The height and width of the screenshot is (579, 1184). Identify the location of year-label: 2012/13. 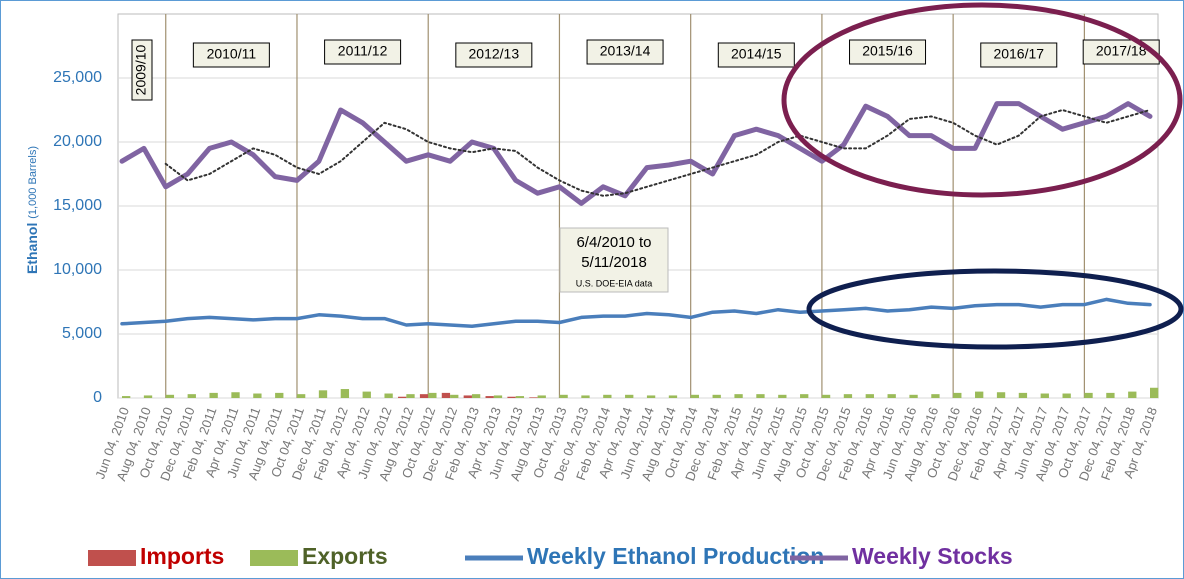
(494, 54).